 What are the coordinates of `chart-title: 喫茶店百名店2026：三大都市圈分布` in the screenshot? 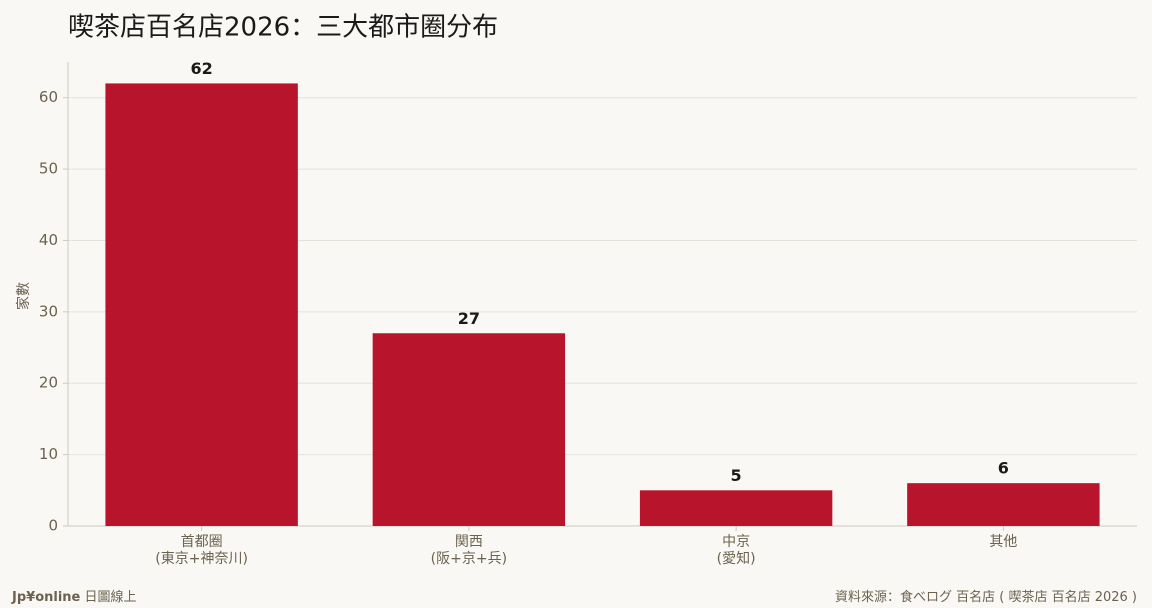 It's located at (283, 28).